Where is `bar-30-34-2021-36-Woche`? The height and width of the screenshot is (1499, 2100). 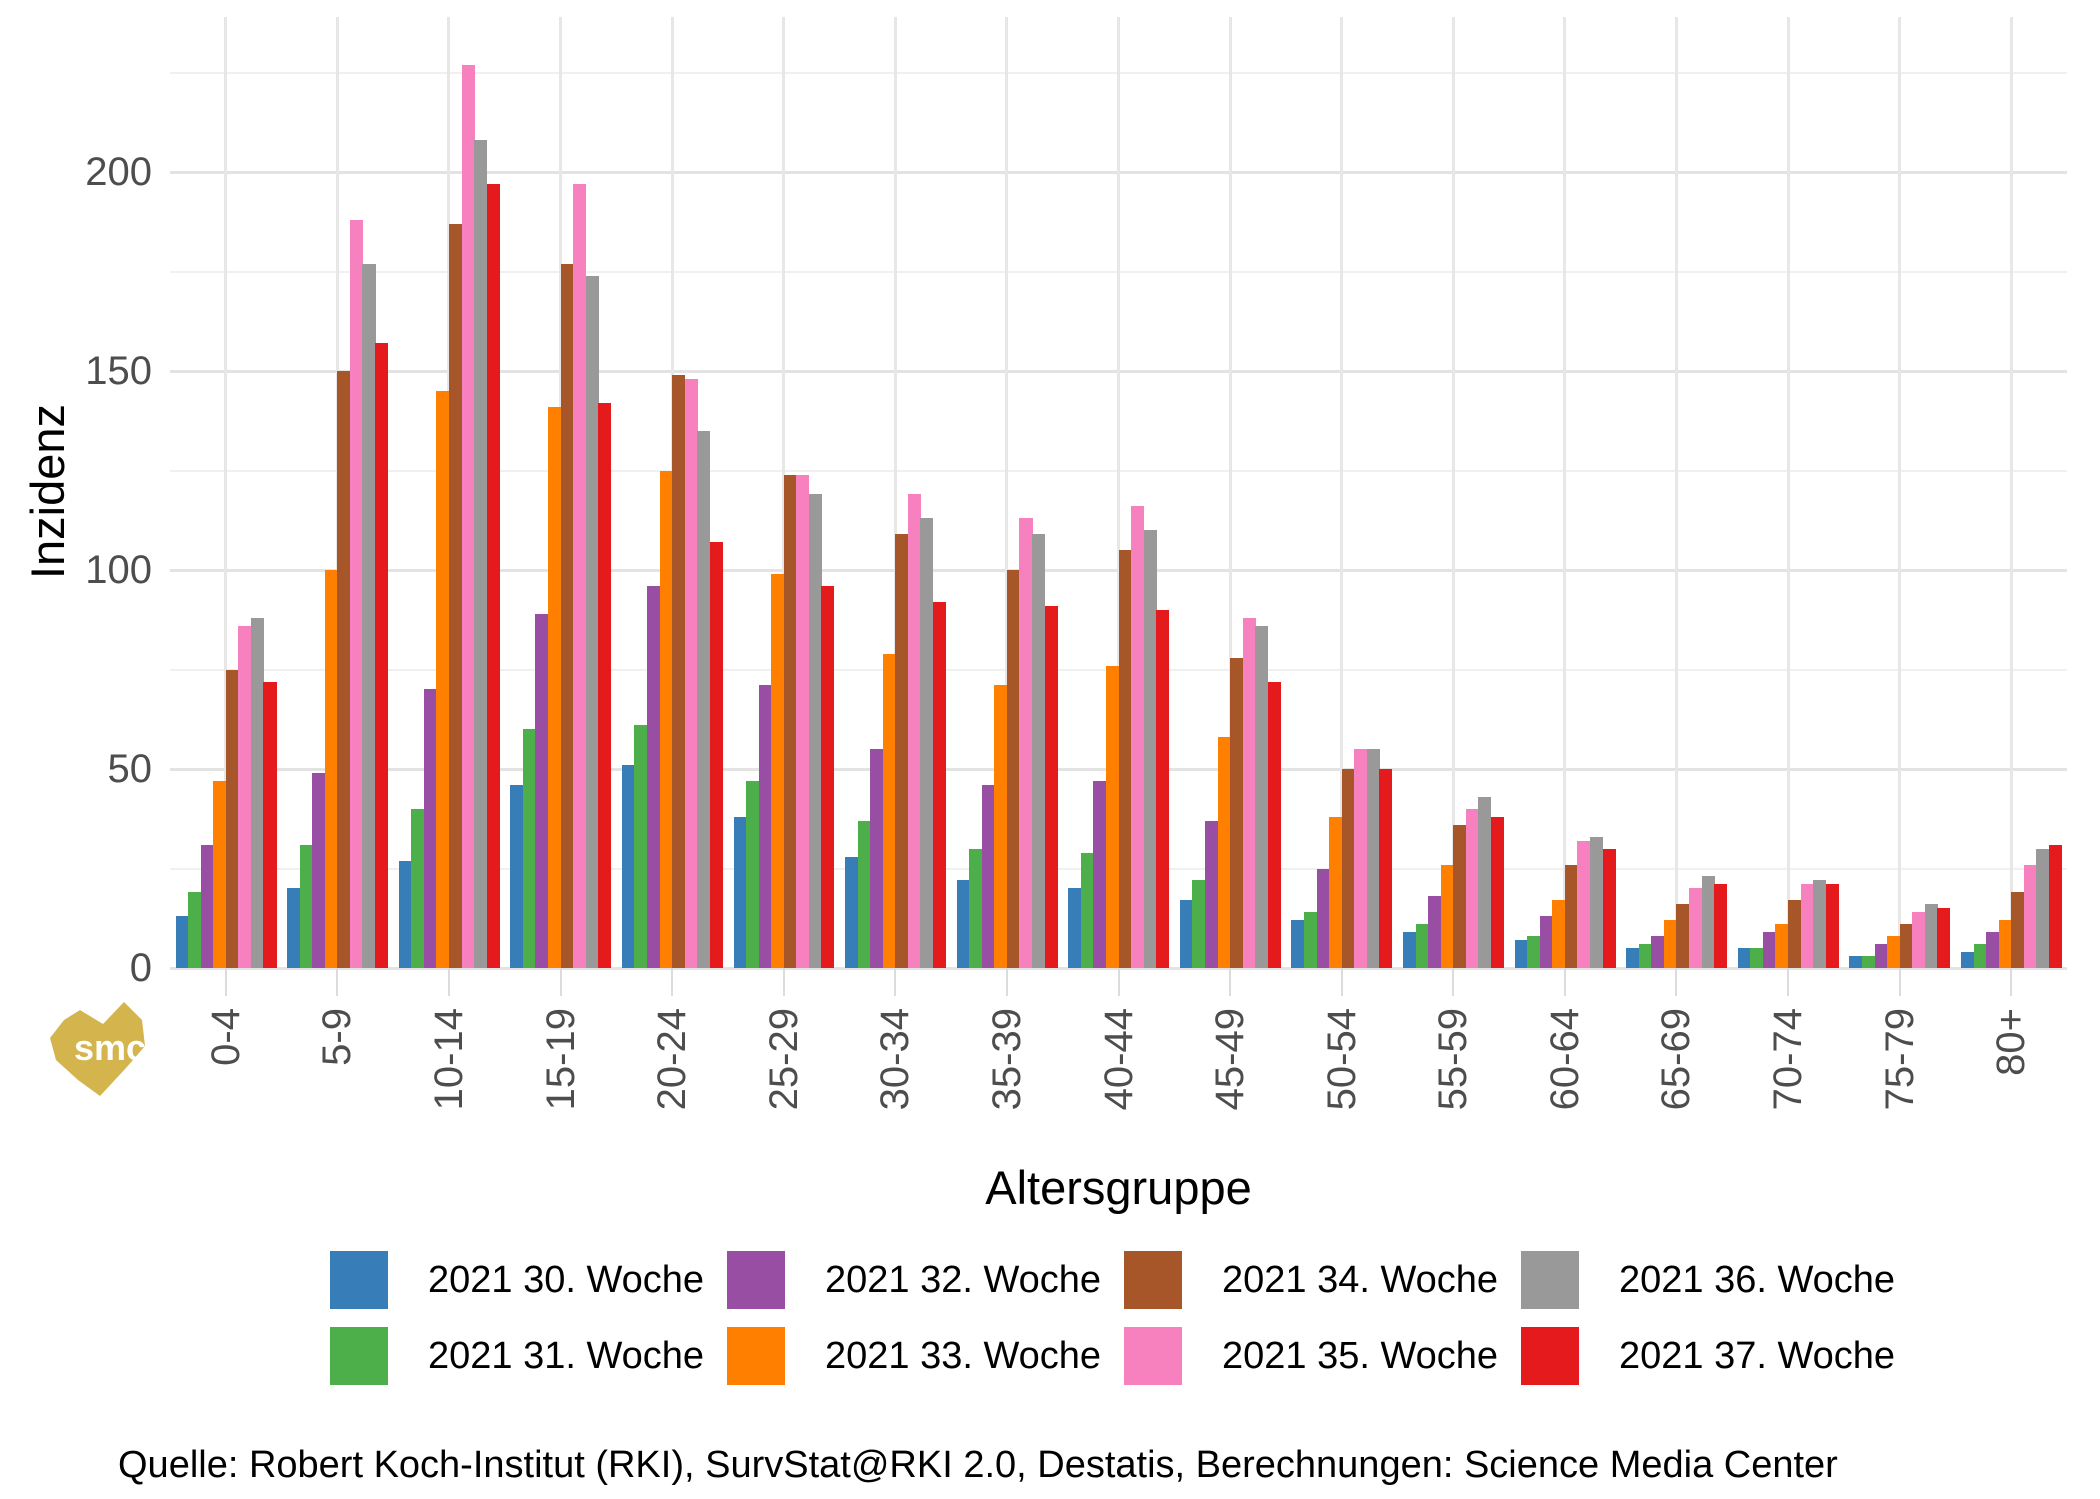 bar-30-34-2021-36-Woche is located at coordinates (927, 743).